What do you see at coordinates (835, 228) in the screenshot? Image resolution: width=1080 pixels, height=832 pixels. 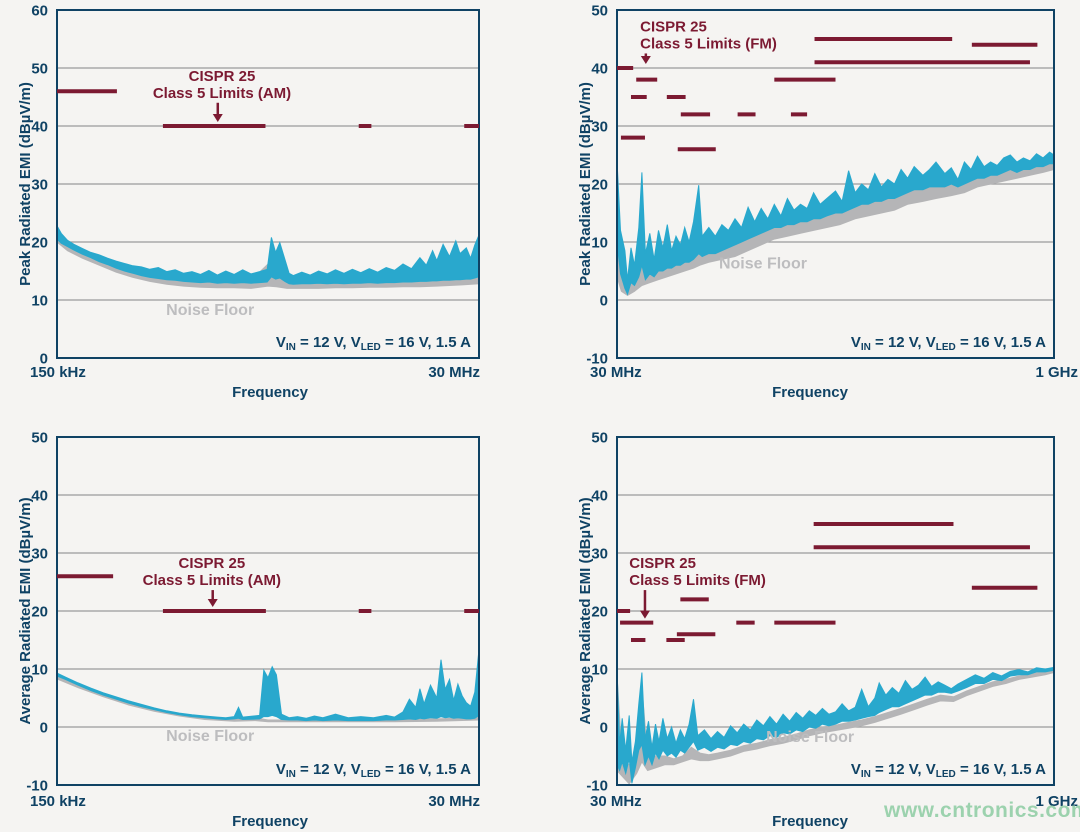 I see `noise-floor-band` at bounding box center [835, 228].